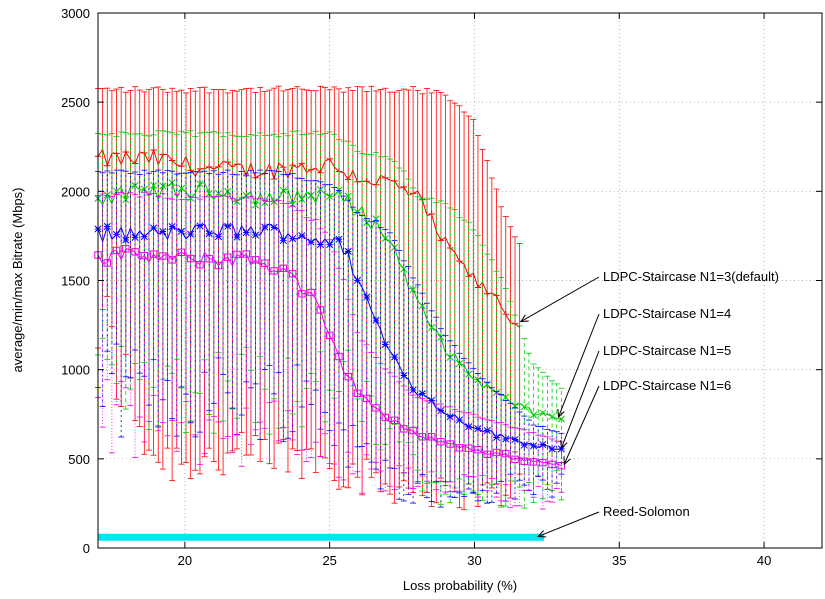  Describe the element at coordinates (75, 13) in the screenshot. I see `y-tick-label: 3000` at that location.